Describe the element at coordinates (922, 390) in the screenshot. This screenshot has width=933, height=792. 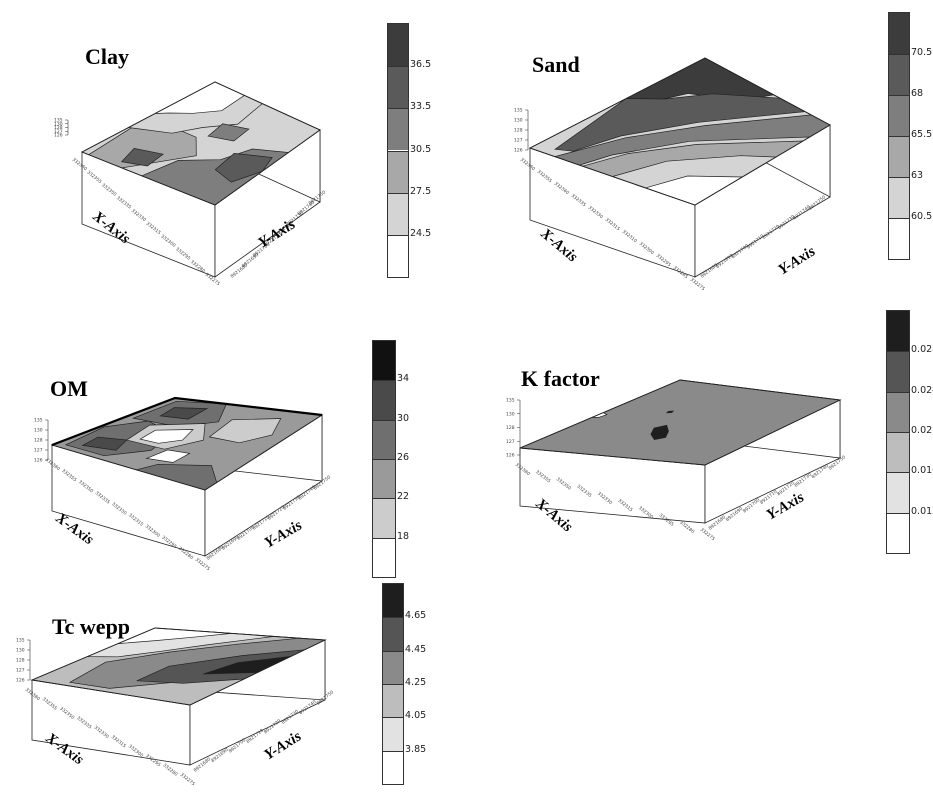
I see `colorbar-tick-label: 0.024` at that location.